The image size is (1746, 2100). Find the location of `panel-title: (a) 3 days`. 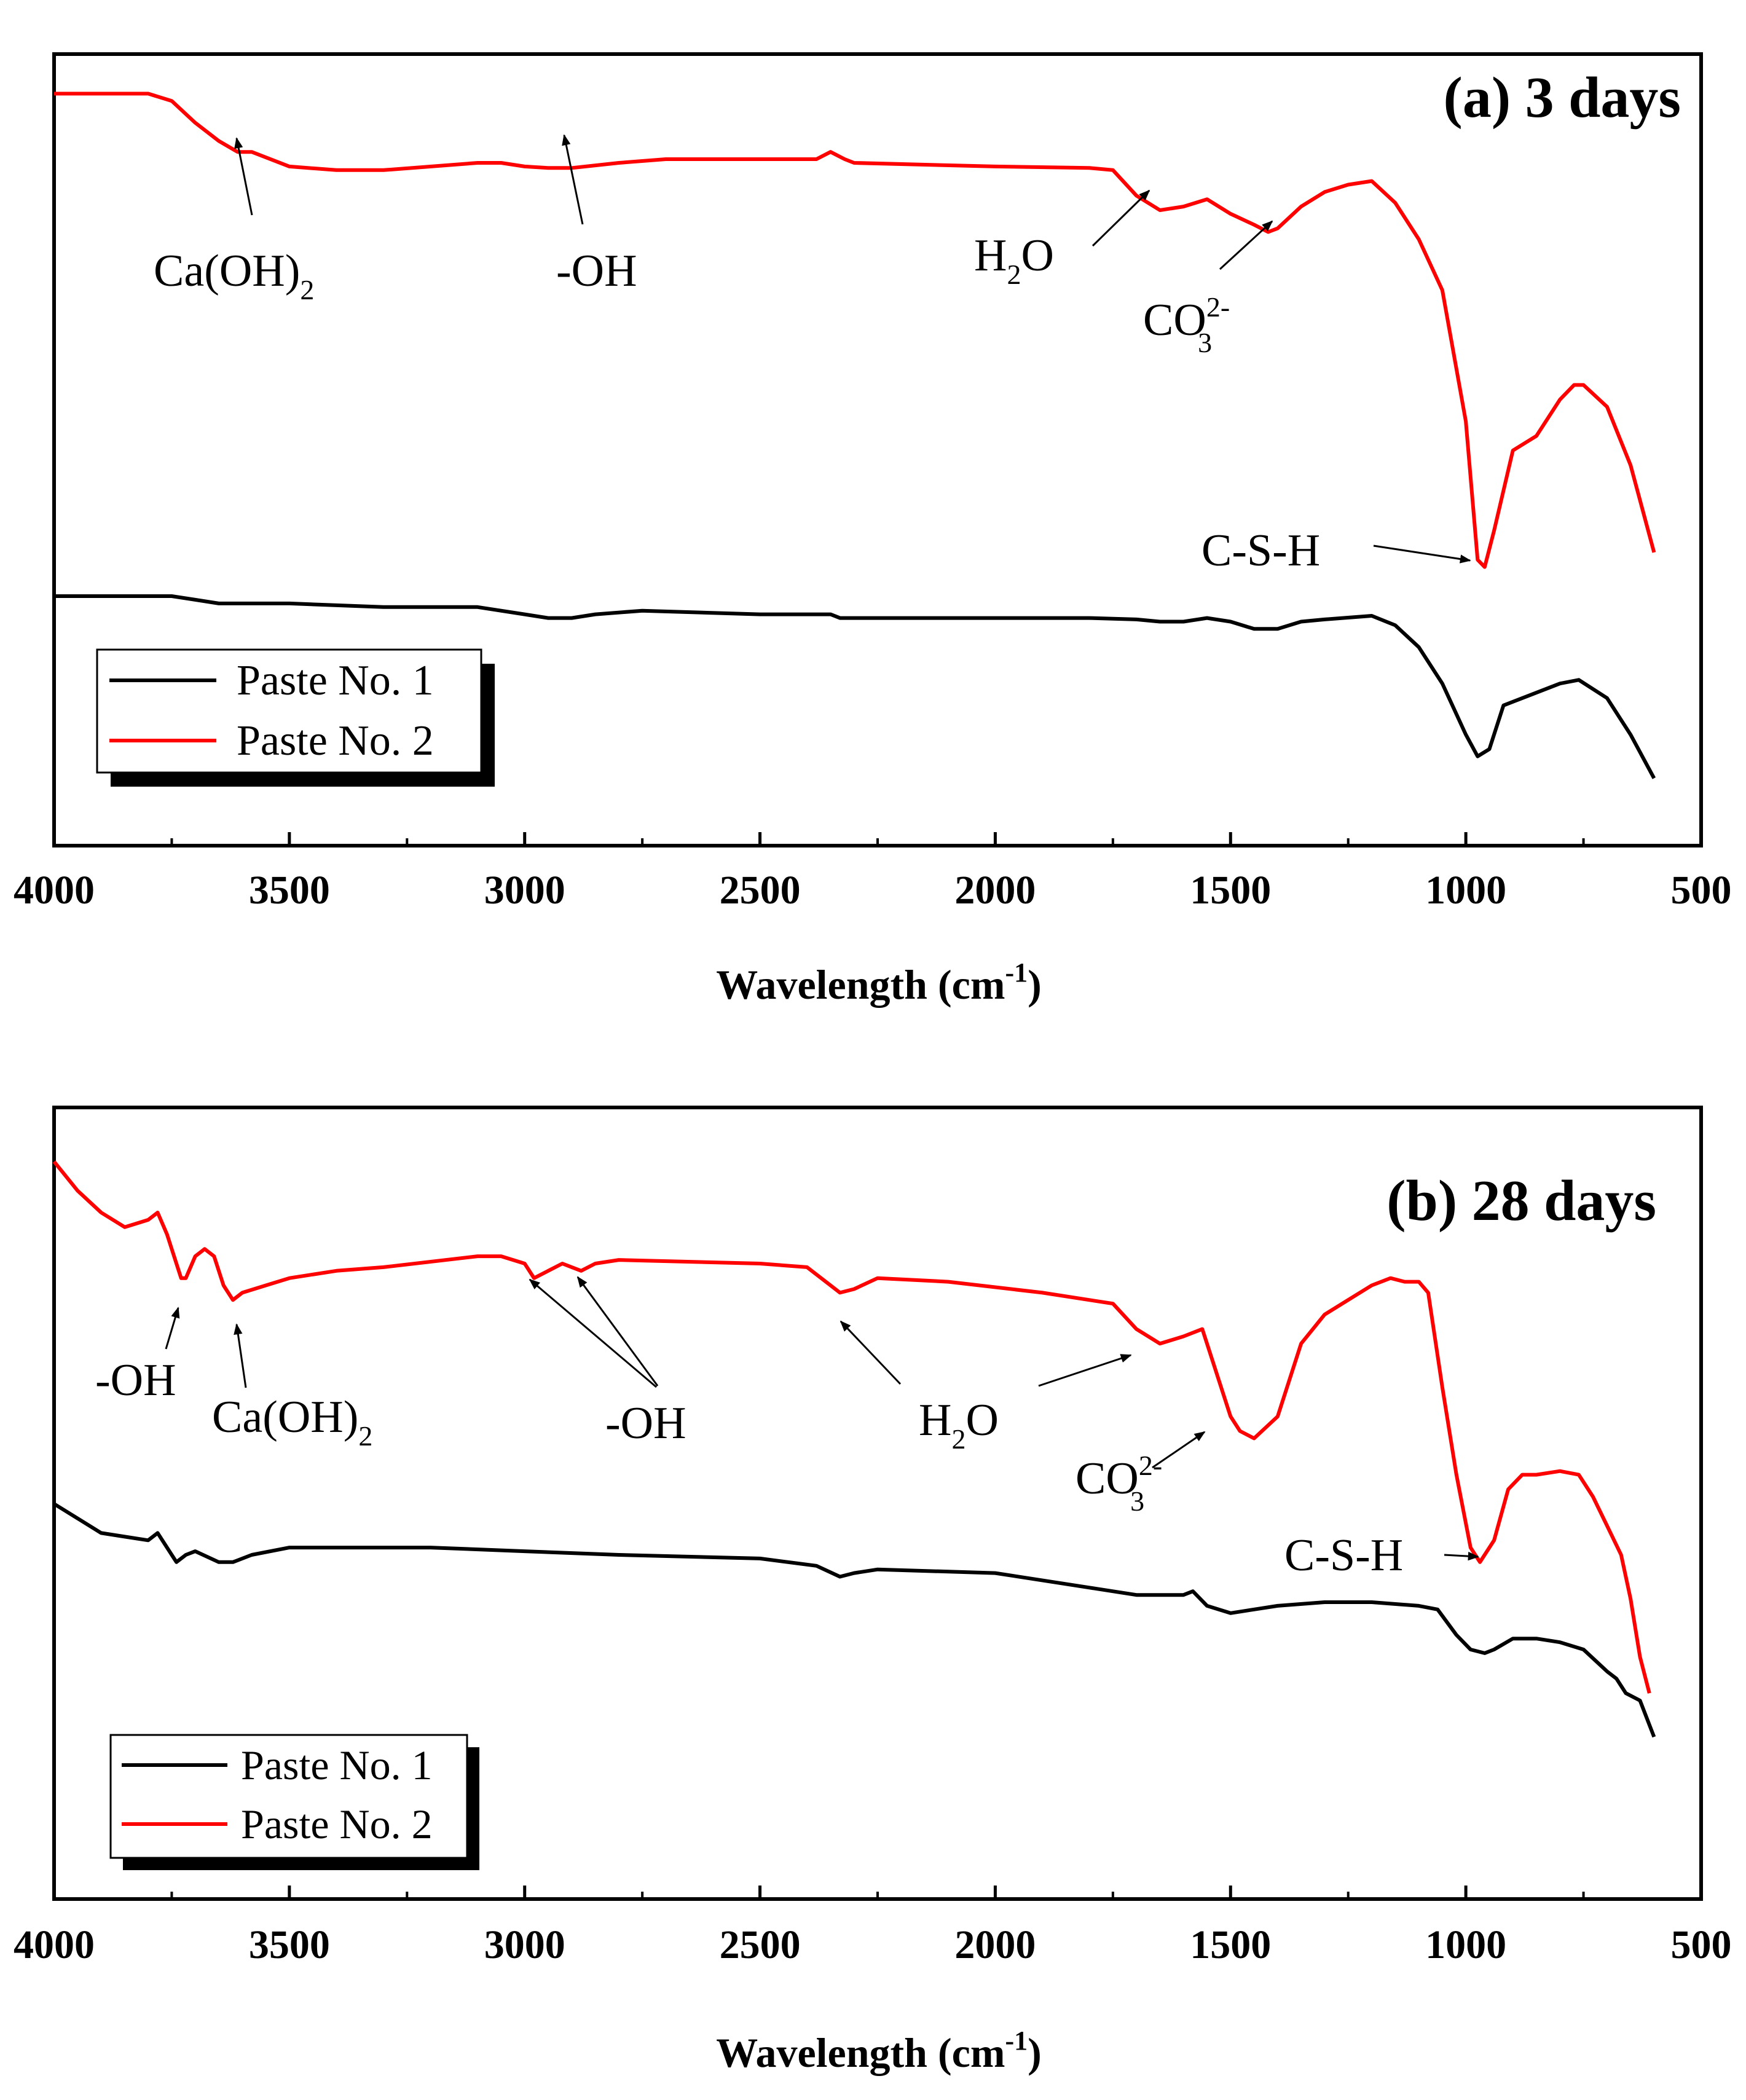

panel-title: (a) 3 days is located at coordinates (1562, 98).